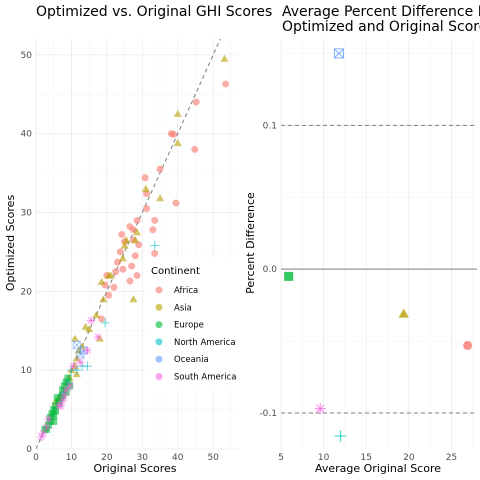 This screenshot has height=480, width=480. Describe the element at coordinates (126, 458) in the screenshot. I see `left-x-ticks: 0 10 20 30 40 50` at that location.